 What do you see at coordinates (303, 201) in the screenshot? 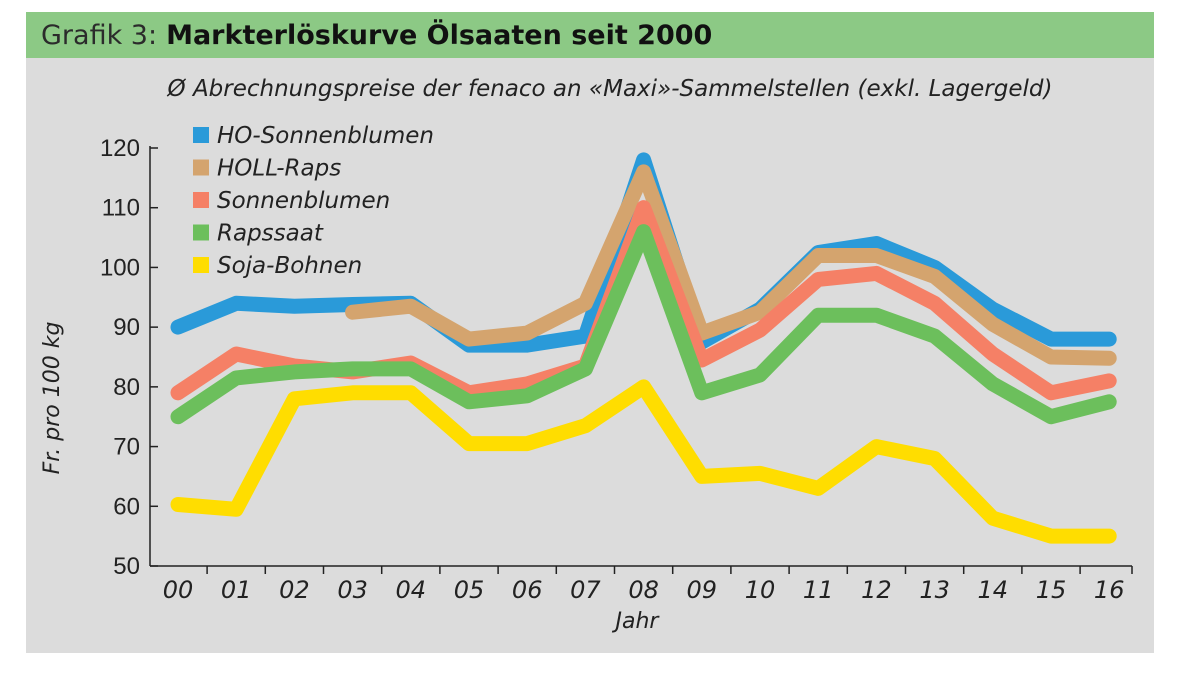
I see `legend-label-sonnenblumen: Sonnenblumen` at bounding box center [303, 201].